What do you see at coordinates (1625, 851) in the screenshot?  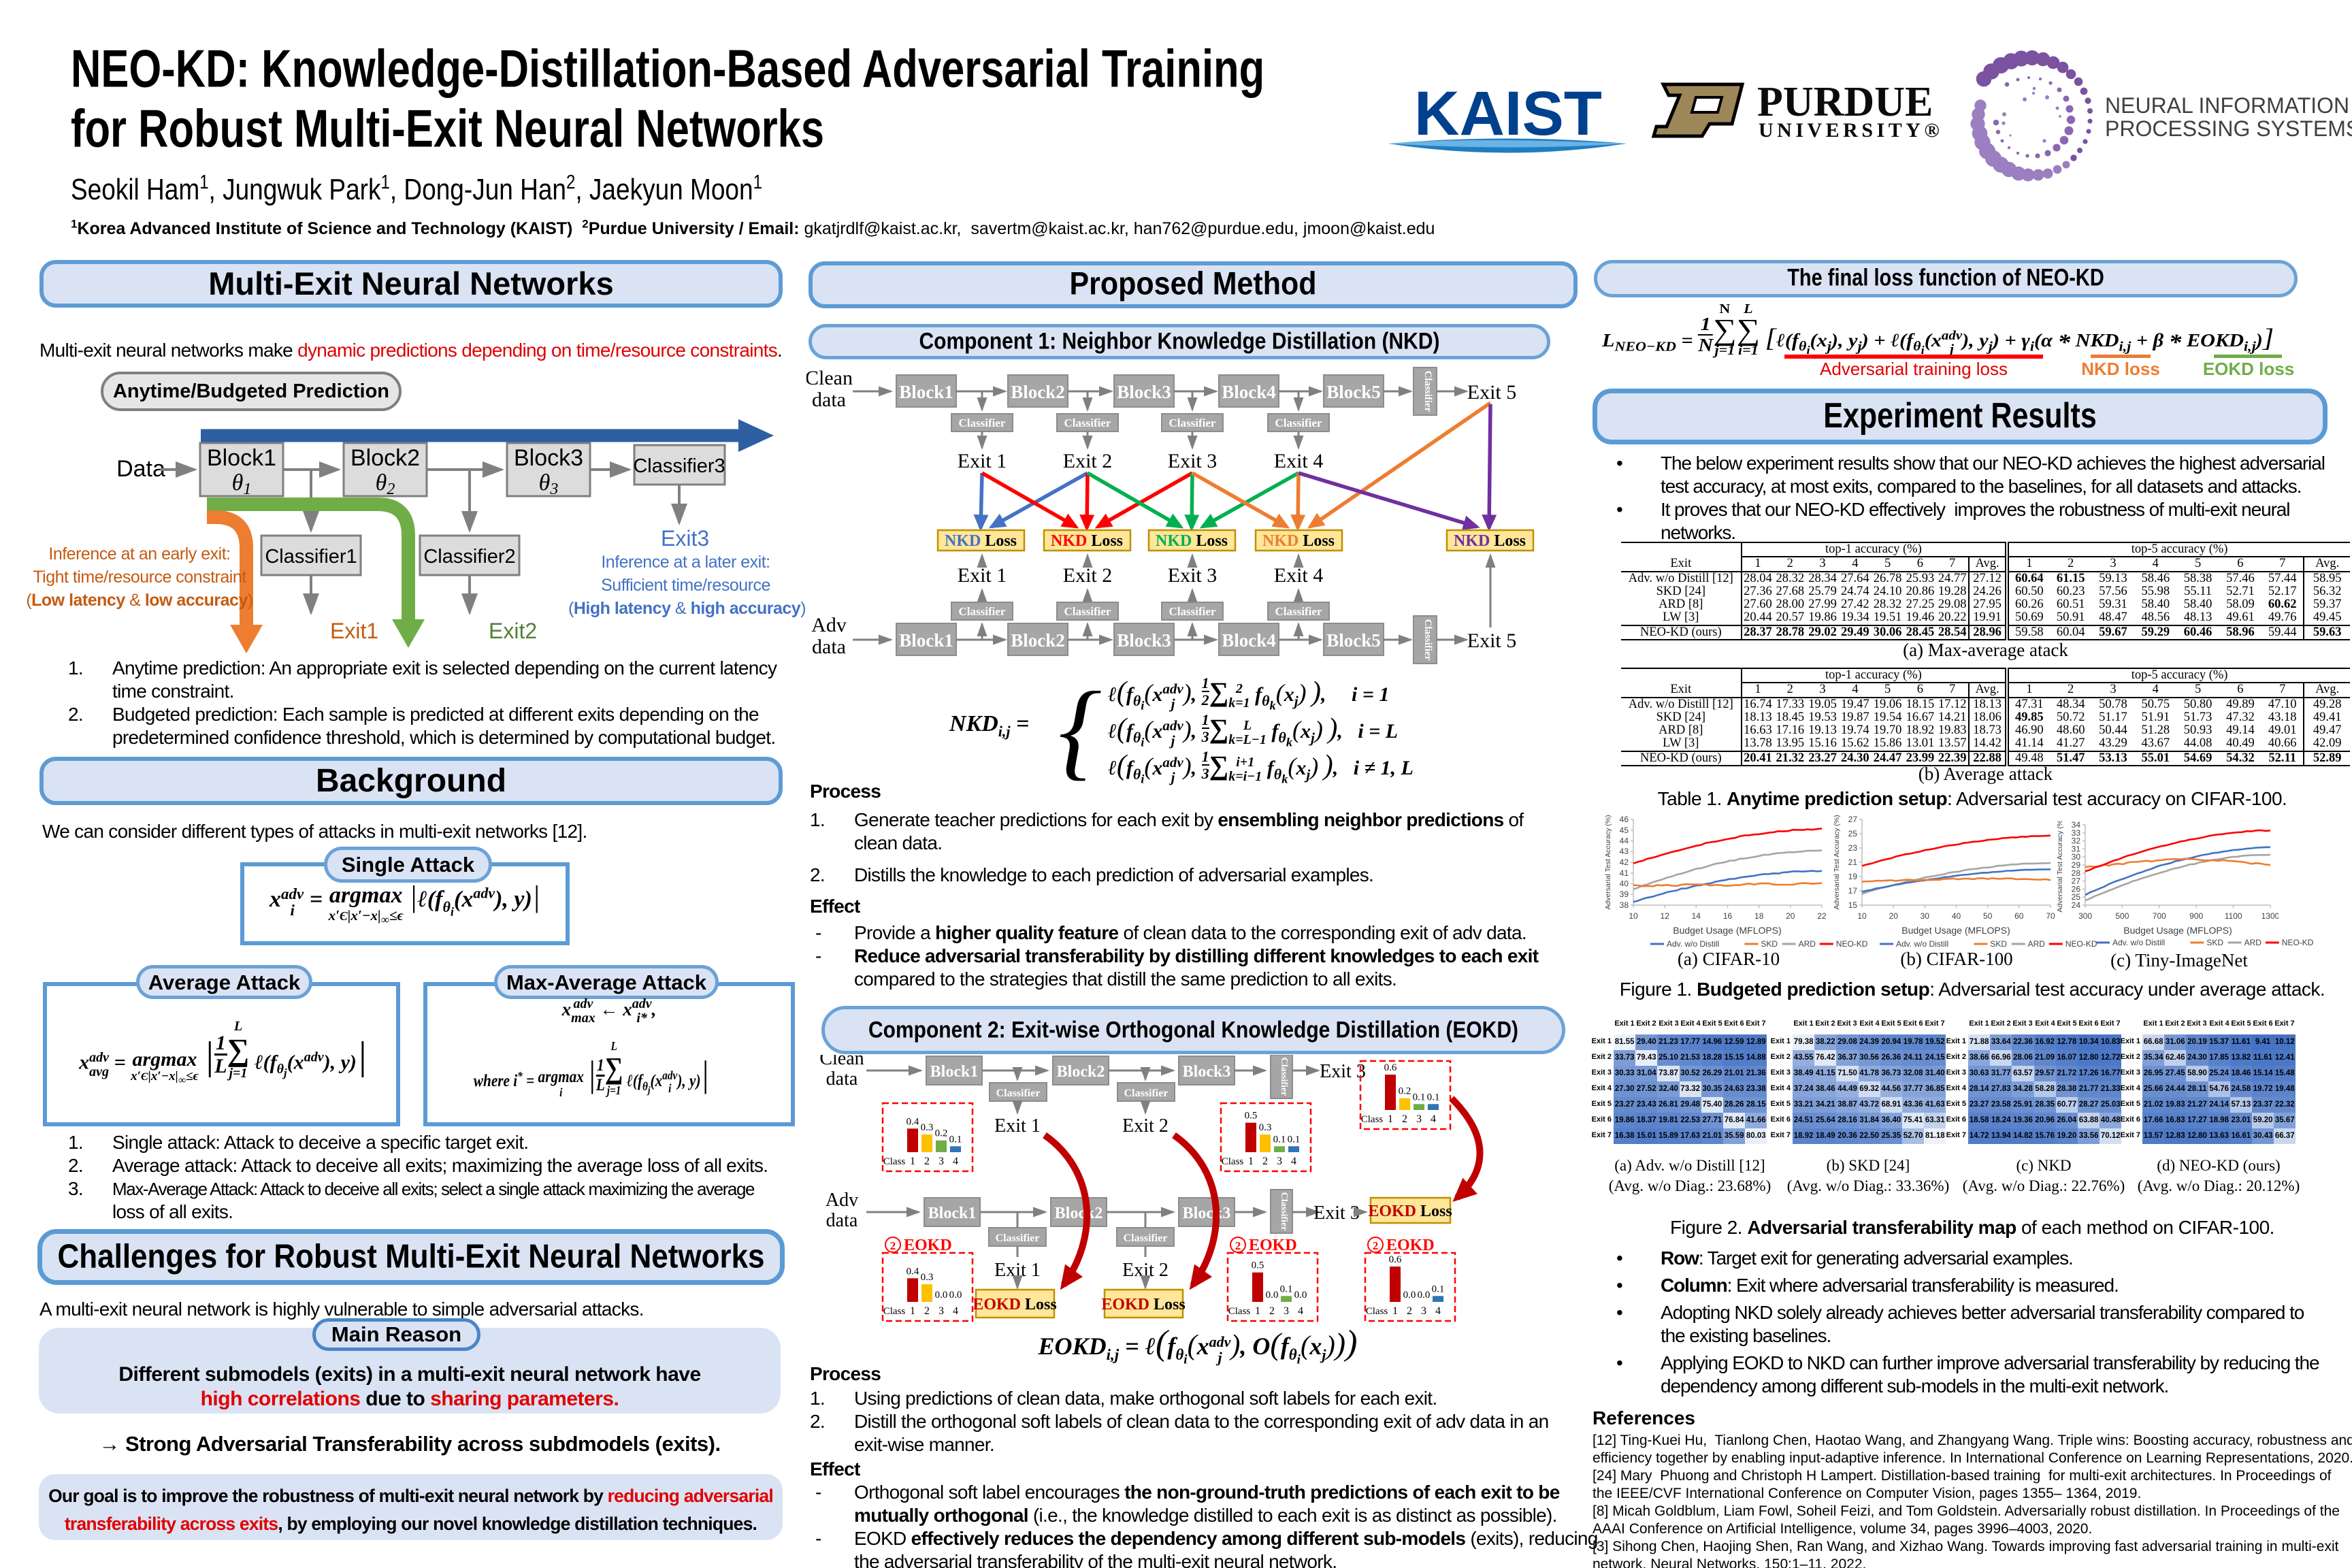 I see `svg-text: 43` at bounding box center [1625, 851].